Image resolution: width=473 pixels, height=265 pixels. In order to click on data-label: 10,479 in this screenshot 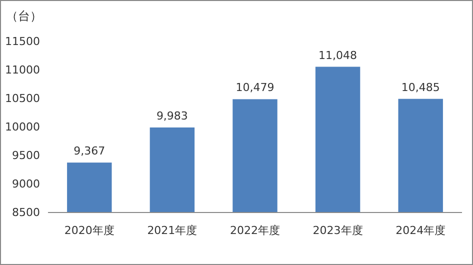, I will do `click(255, 87)`.